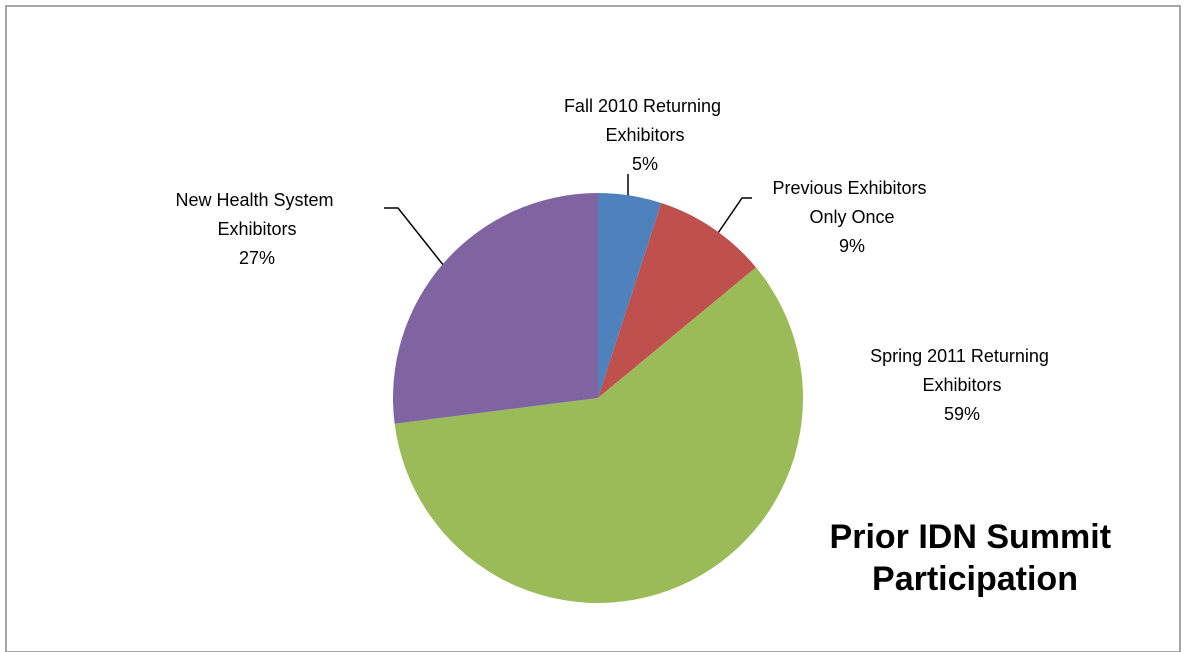 Image resolution: width=1185 pixels, height=652 pixels. Describe the element at coordinates (256, 214) in the screenshot. I see `category-label: New Health System Exhibitors` at that location.